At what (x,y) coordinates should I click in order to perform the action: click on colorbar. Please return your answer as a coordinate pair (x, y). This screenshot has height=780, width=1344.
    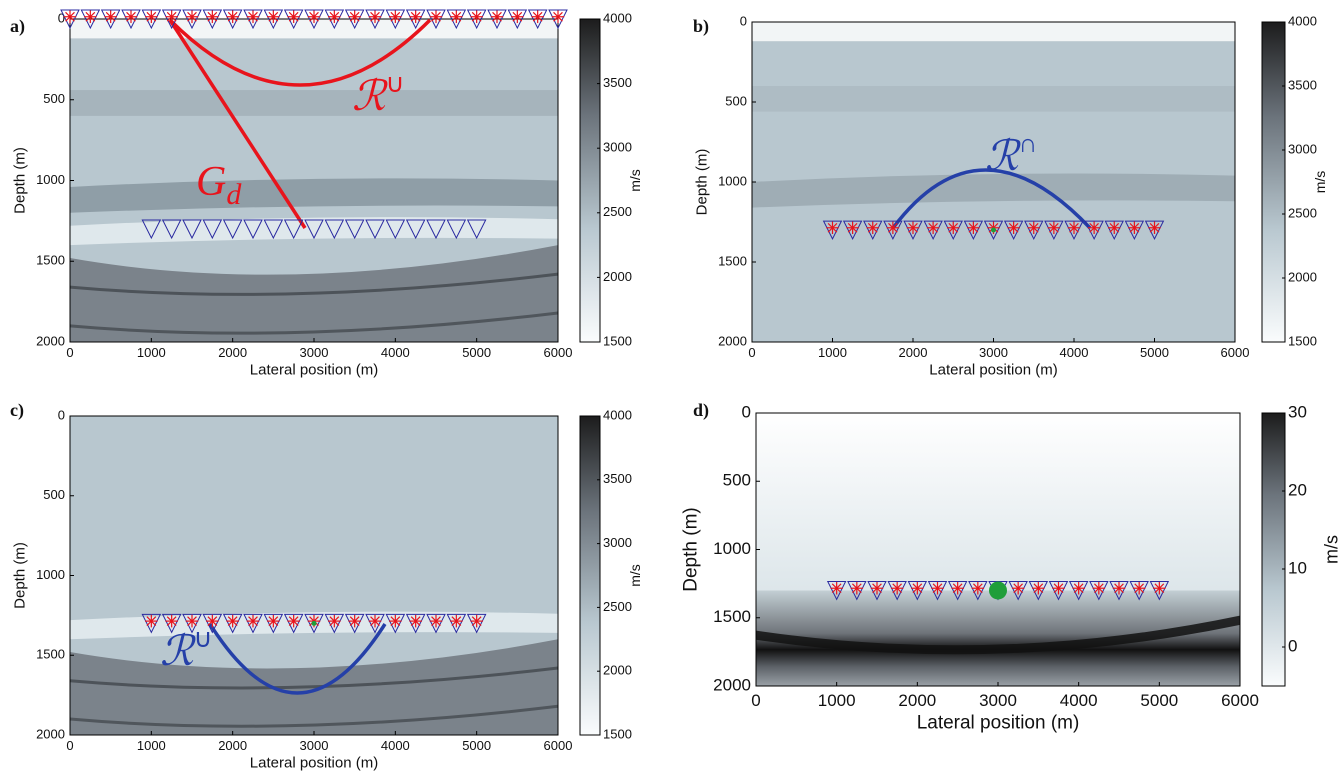
    Looking at the image, I should click on (590, 575).